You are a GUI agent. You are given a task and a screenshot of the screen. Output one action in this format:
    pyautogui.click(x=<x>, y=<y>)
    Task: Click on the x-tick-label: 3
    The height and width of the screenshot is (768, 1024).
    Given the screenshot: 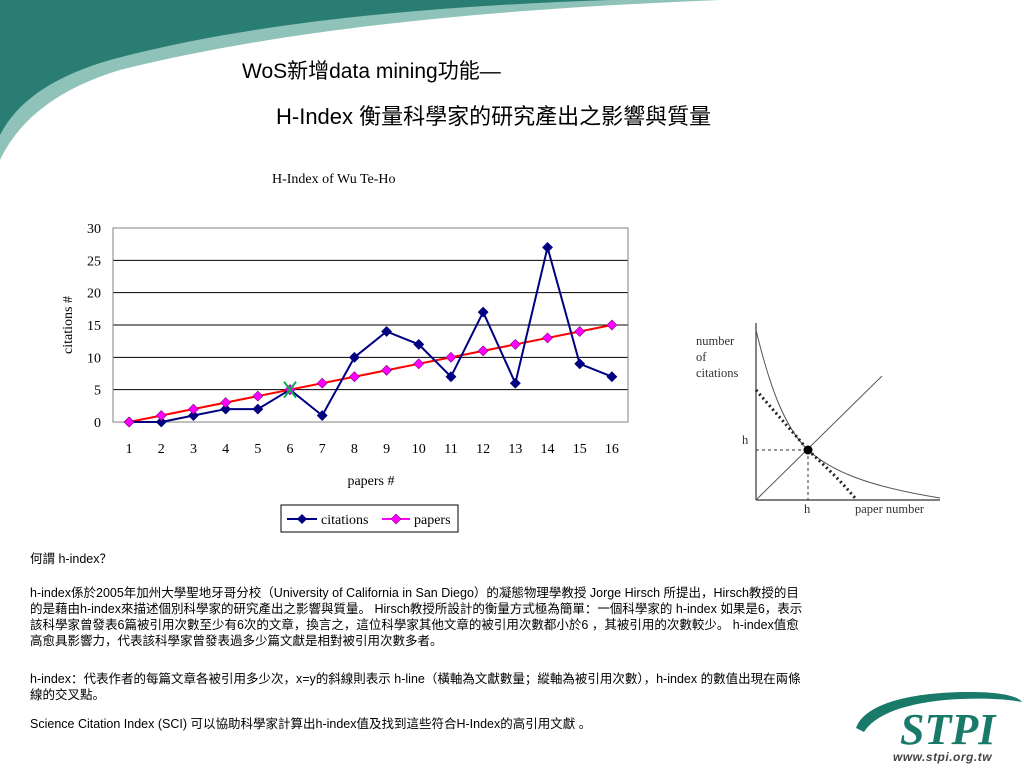 What is the action you would take?
    pyautogui.click(x=193, y=449)
    